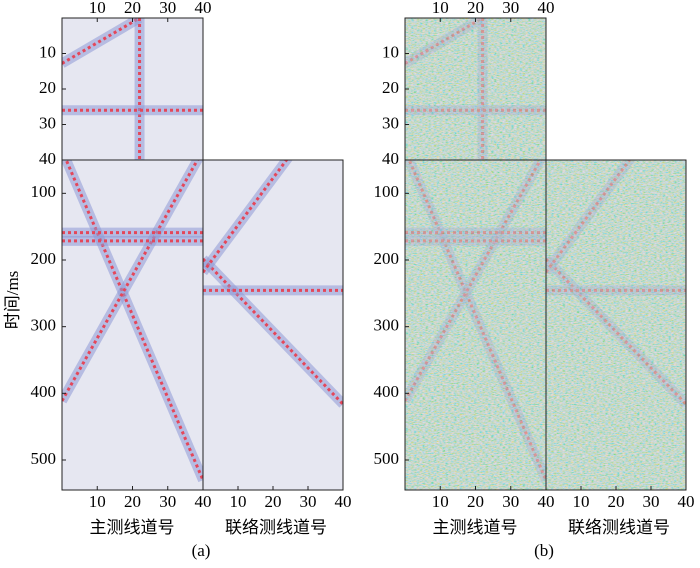 This screenshot has height=568, width=700. I want to click on panel-background, so click(132, 89).